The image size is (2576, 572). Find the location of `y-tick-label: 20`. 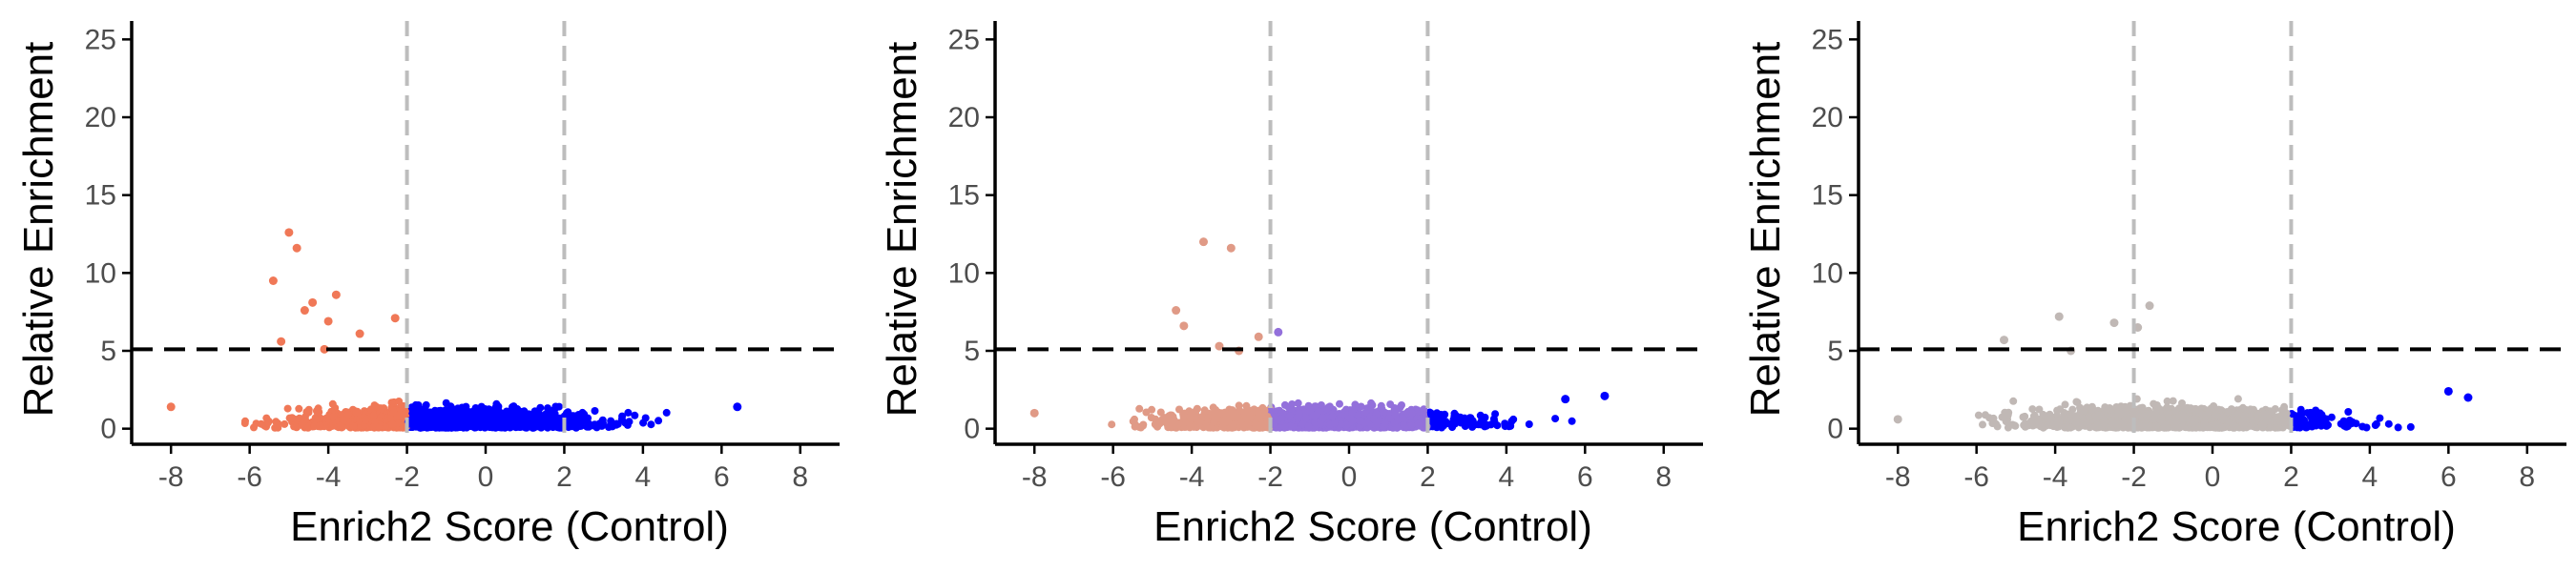

y-tick-label: 20 is located at coordinates (964, 117).